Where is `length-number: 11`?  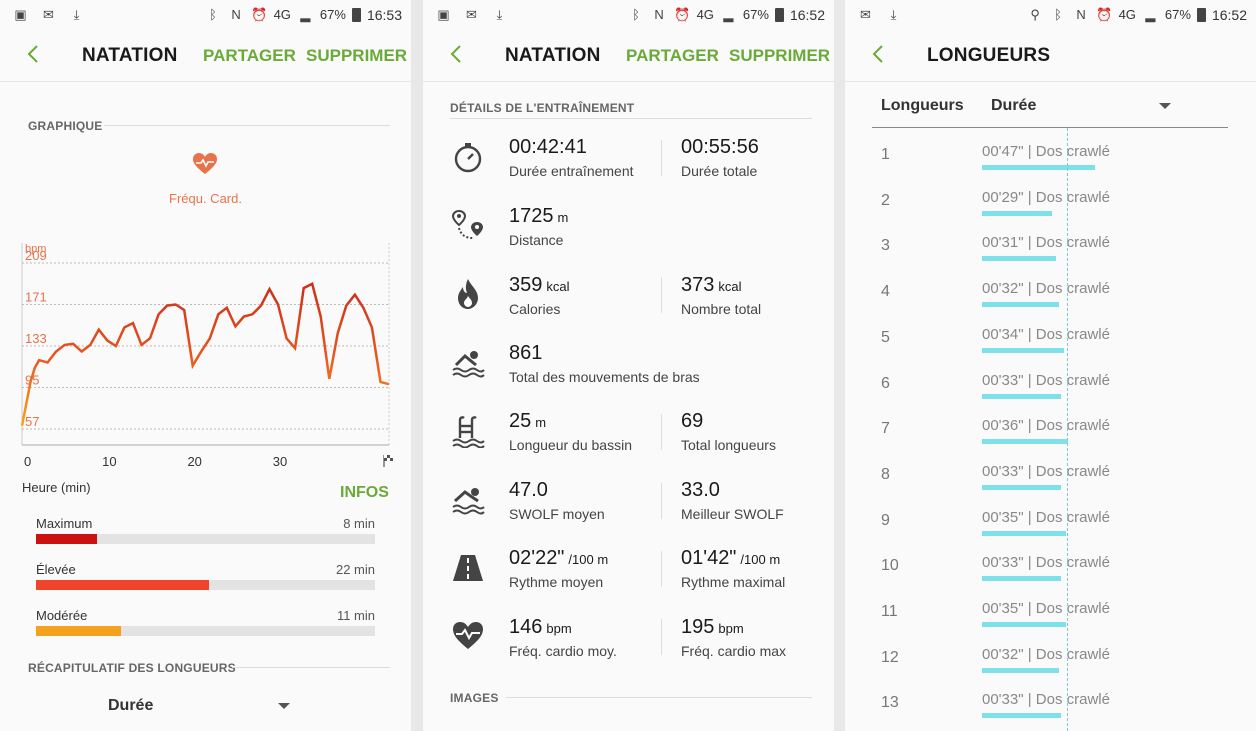 length-number: 11 is located at coordinates (889, 611).